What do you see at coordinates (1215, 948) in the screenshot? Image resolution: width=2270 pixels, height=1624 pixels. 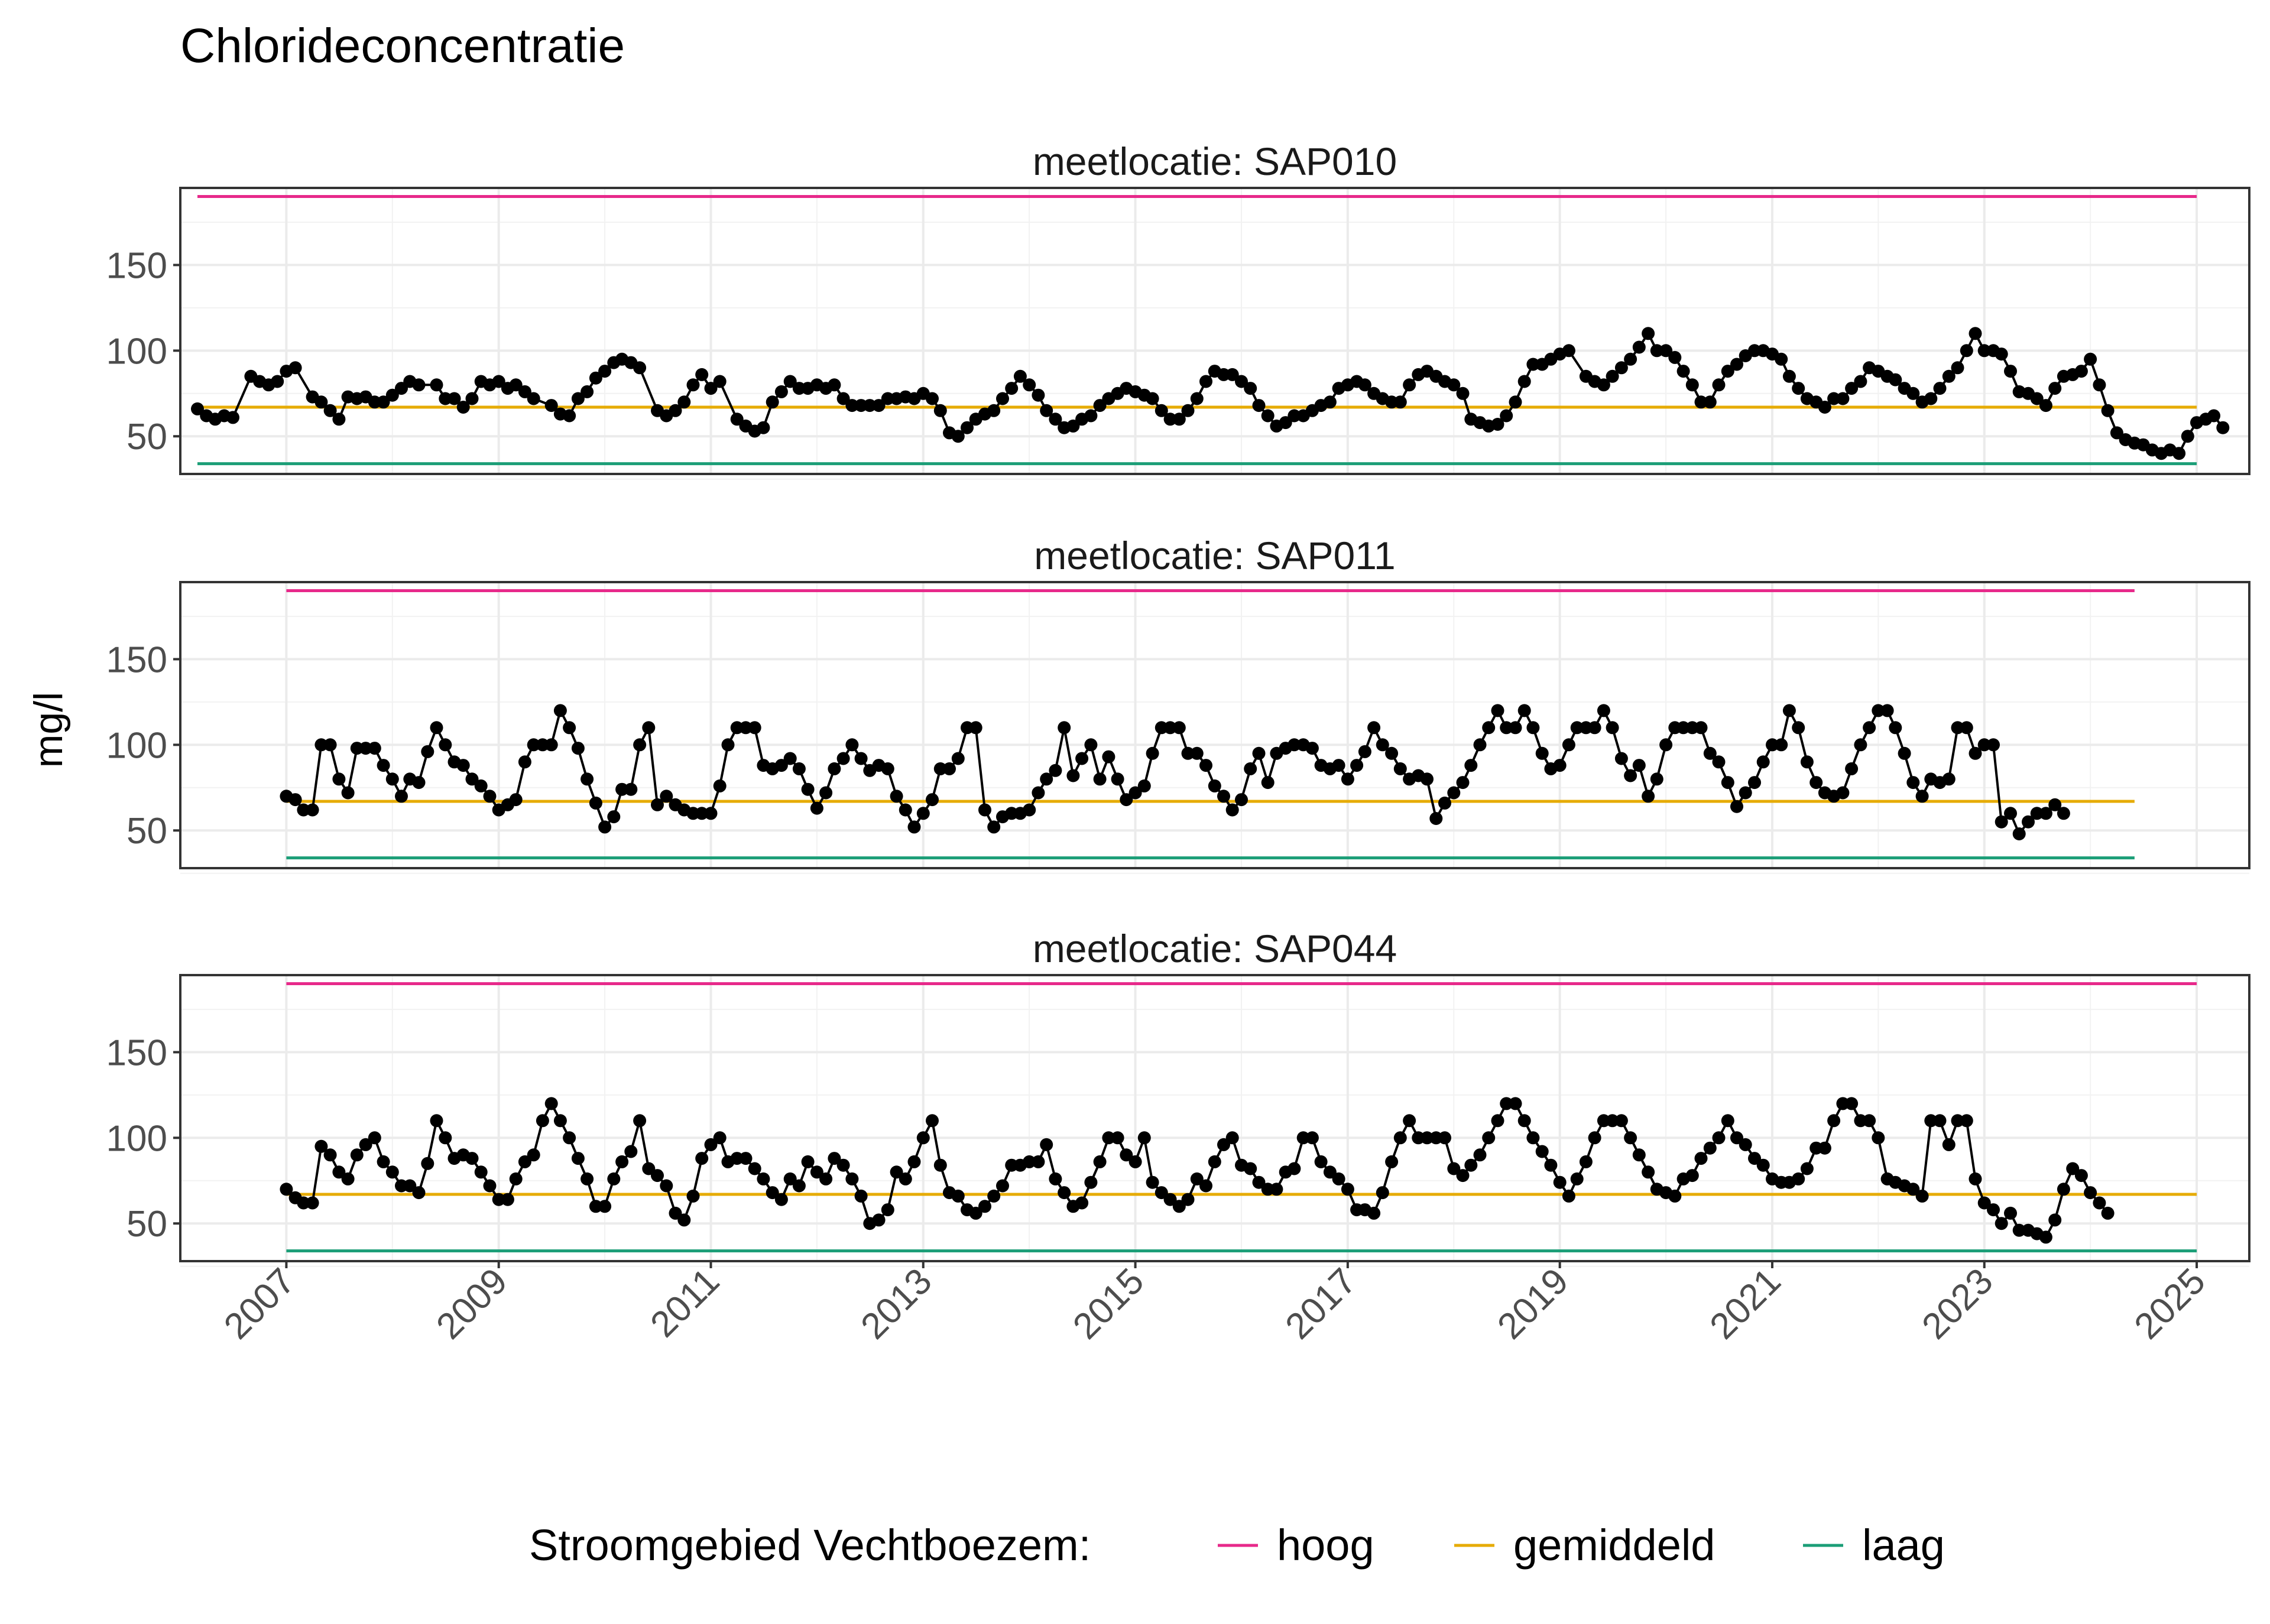 I see `facet-strip-label: meetlocatie: SAP044` at bounding box center [1215, 948].